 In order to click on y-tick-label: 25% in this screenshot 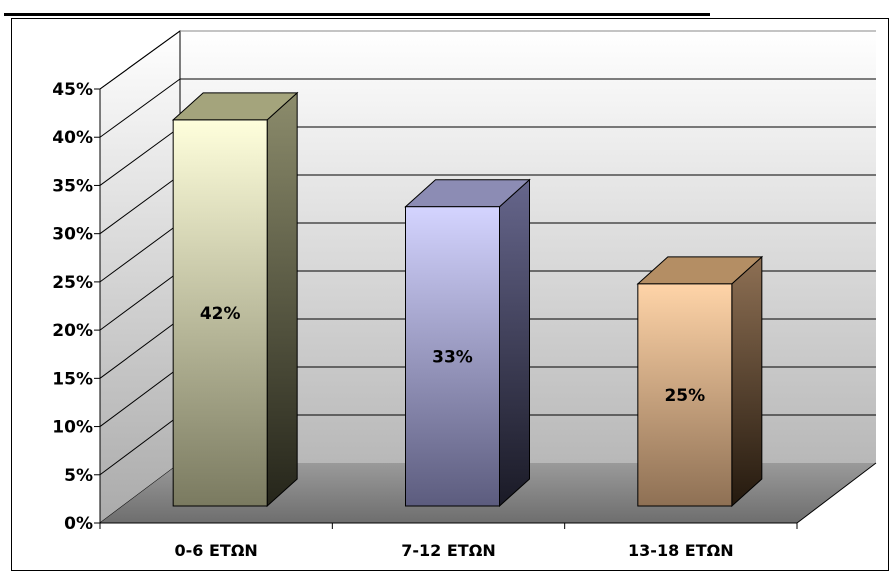, I will do `click(72, 283)`.